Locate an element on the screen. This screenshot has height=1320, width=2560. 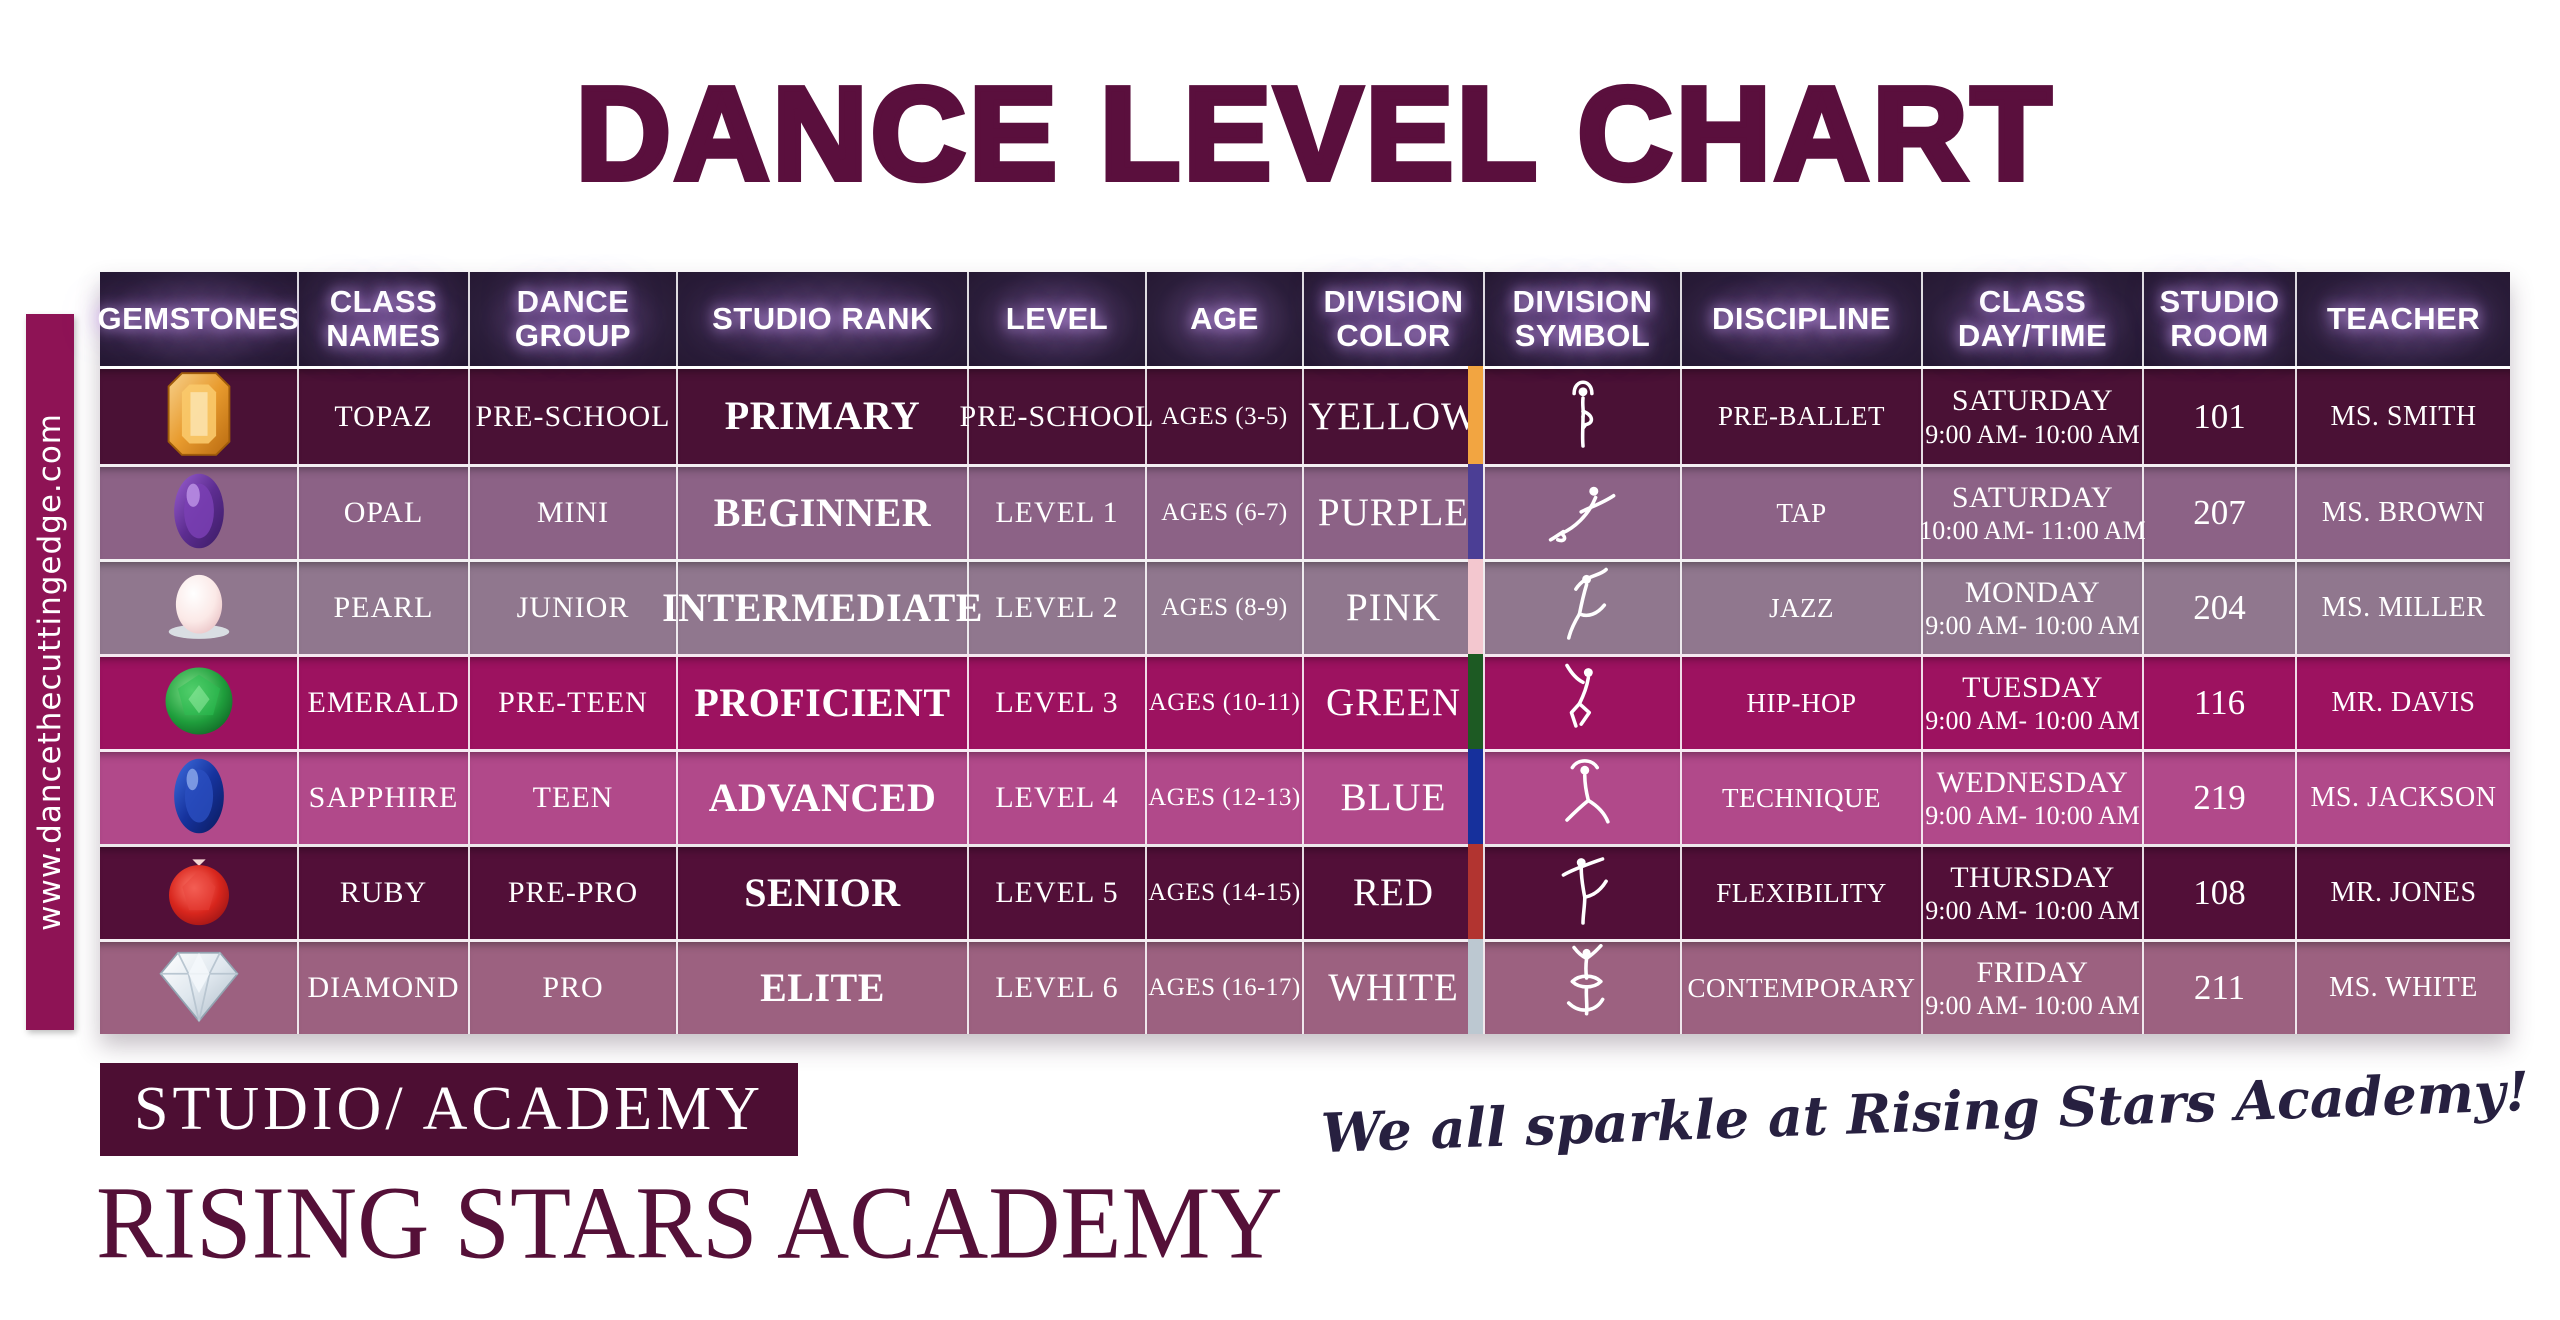
class-day-time-cell: MONDAY 9:00 AM- 10:00 AM is located at coordinates (2033, 608).